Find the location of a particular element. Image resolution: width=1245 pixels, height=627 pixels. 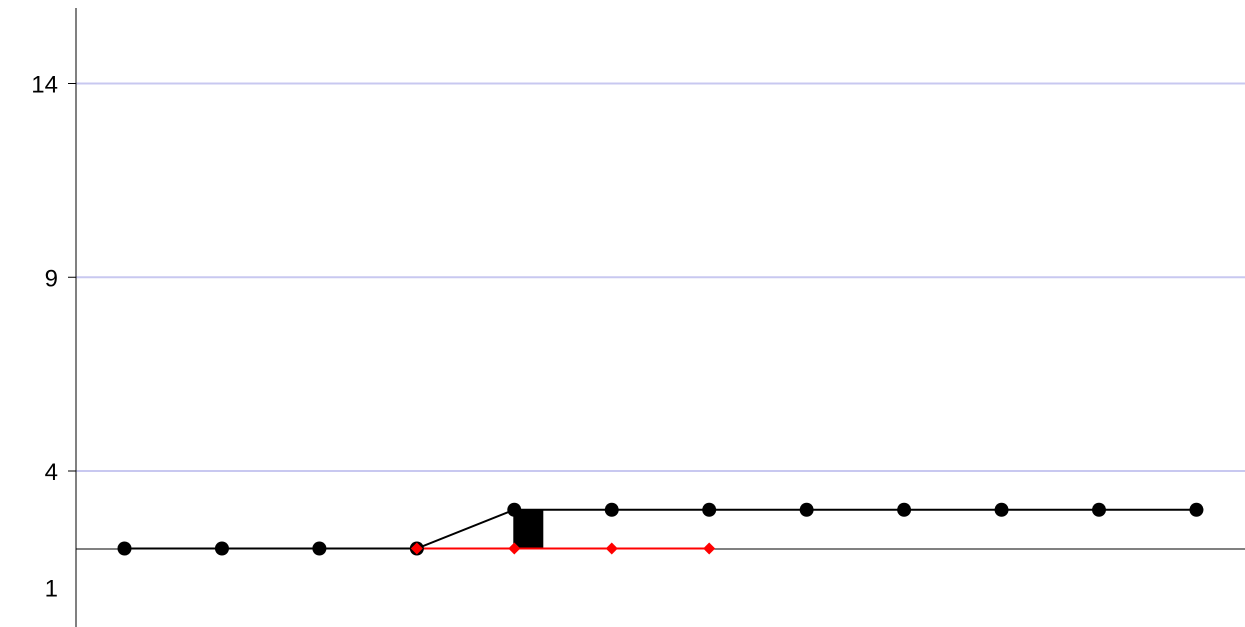

series-markers is located at coordinates (660, 529).